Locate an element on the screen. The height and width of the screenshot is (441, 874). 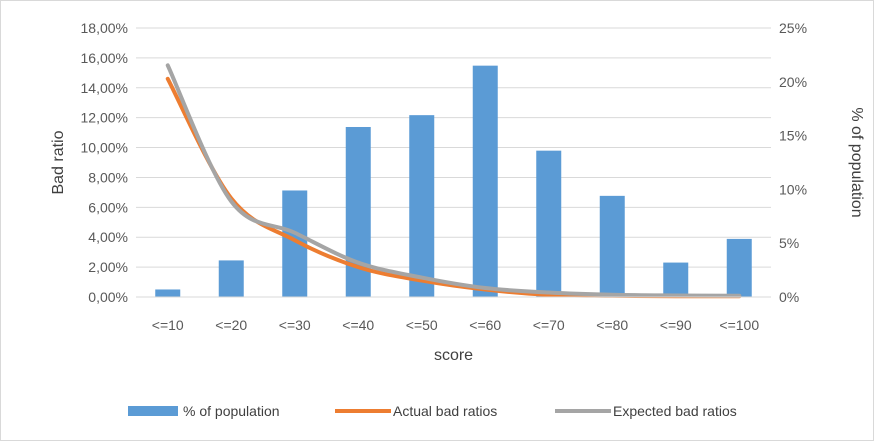
x-tick-label: <=30 is located at coordinates (295, 325).